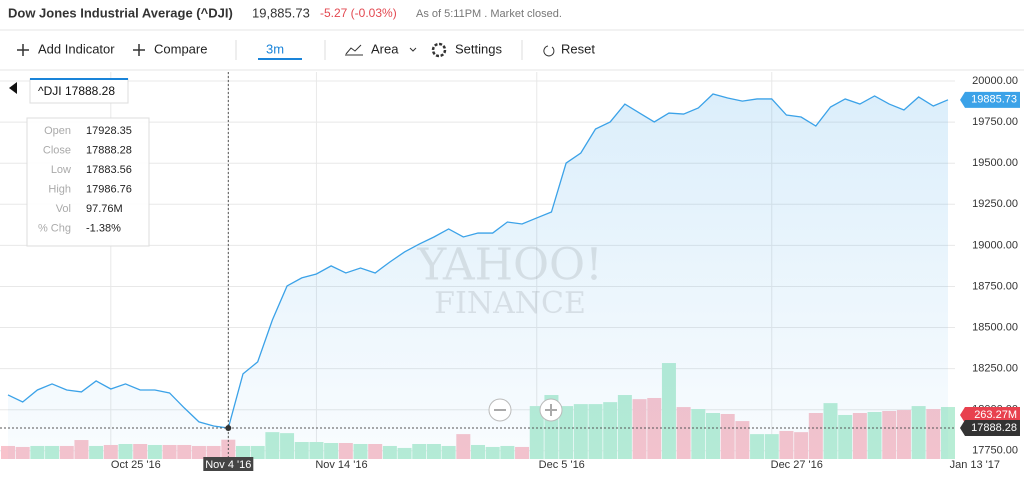 The width and height of the screenshot is (1024, 479). I want to click on header-title: Dow Jones Industrial Average (^DJI), so click(120, 12).